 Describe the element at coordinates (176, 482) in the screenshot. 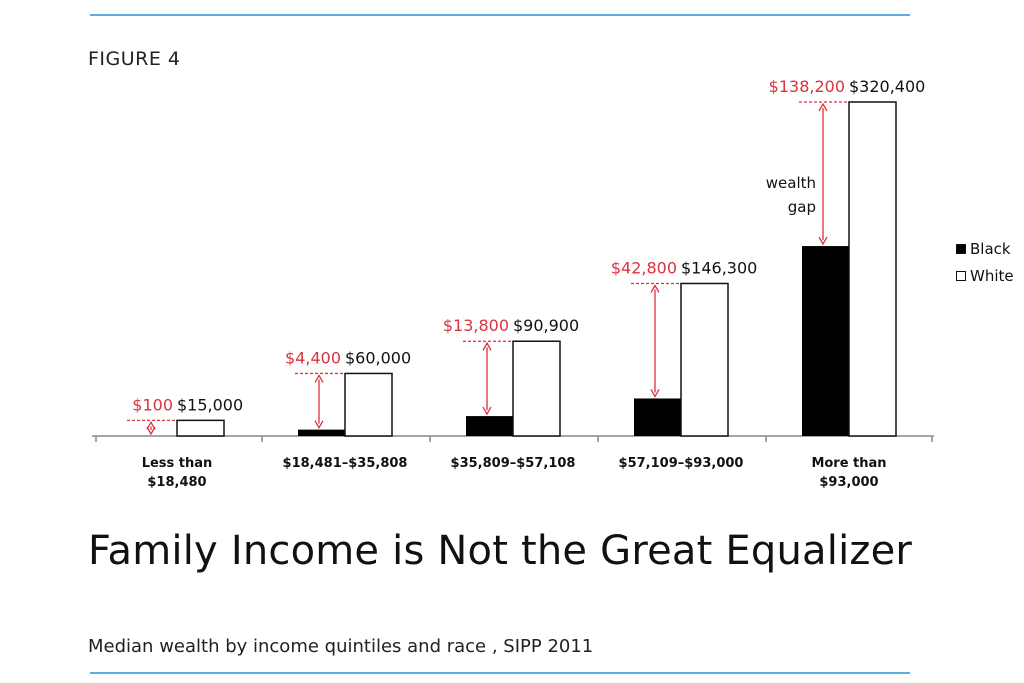

I see `category-label-0-1: $18,480` at that location.